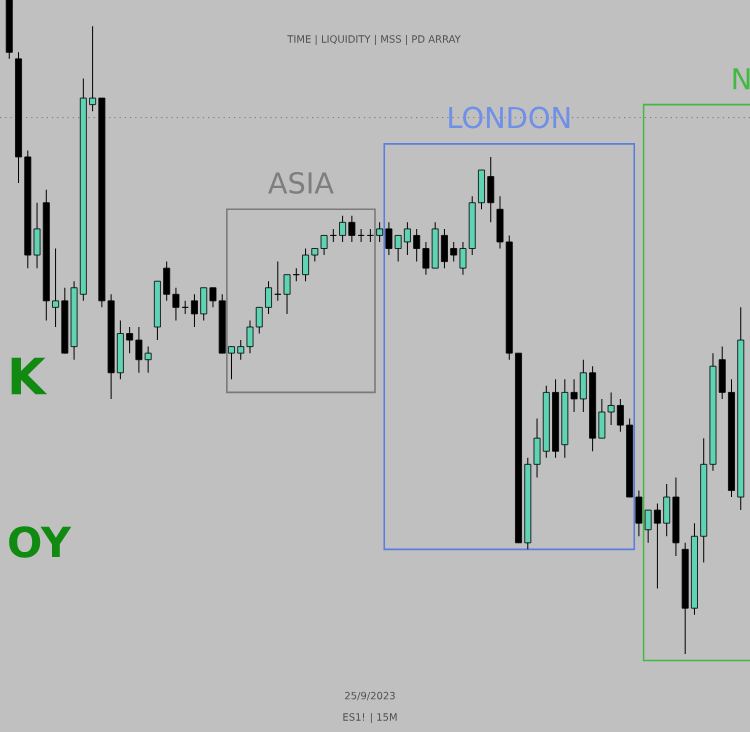 The height and width of the screenshot is (732, 750). I want to click on annotation: N, so click(741, 79).